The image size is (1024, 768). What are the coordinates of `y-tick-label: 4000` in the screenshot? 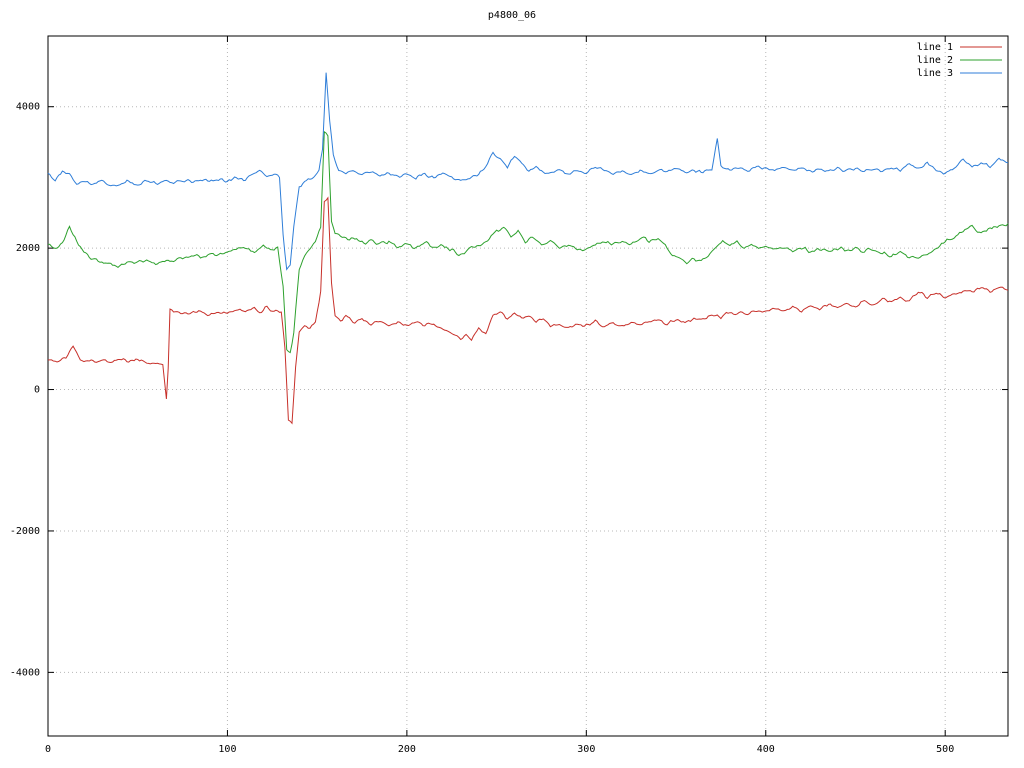 It's located at (28, 107).